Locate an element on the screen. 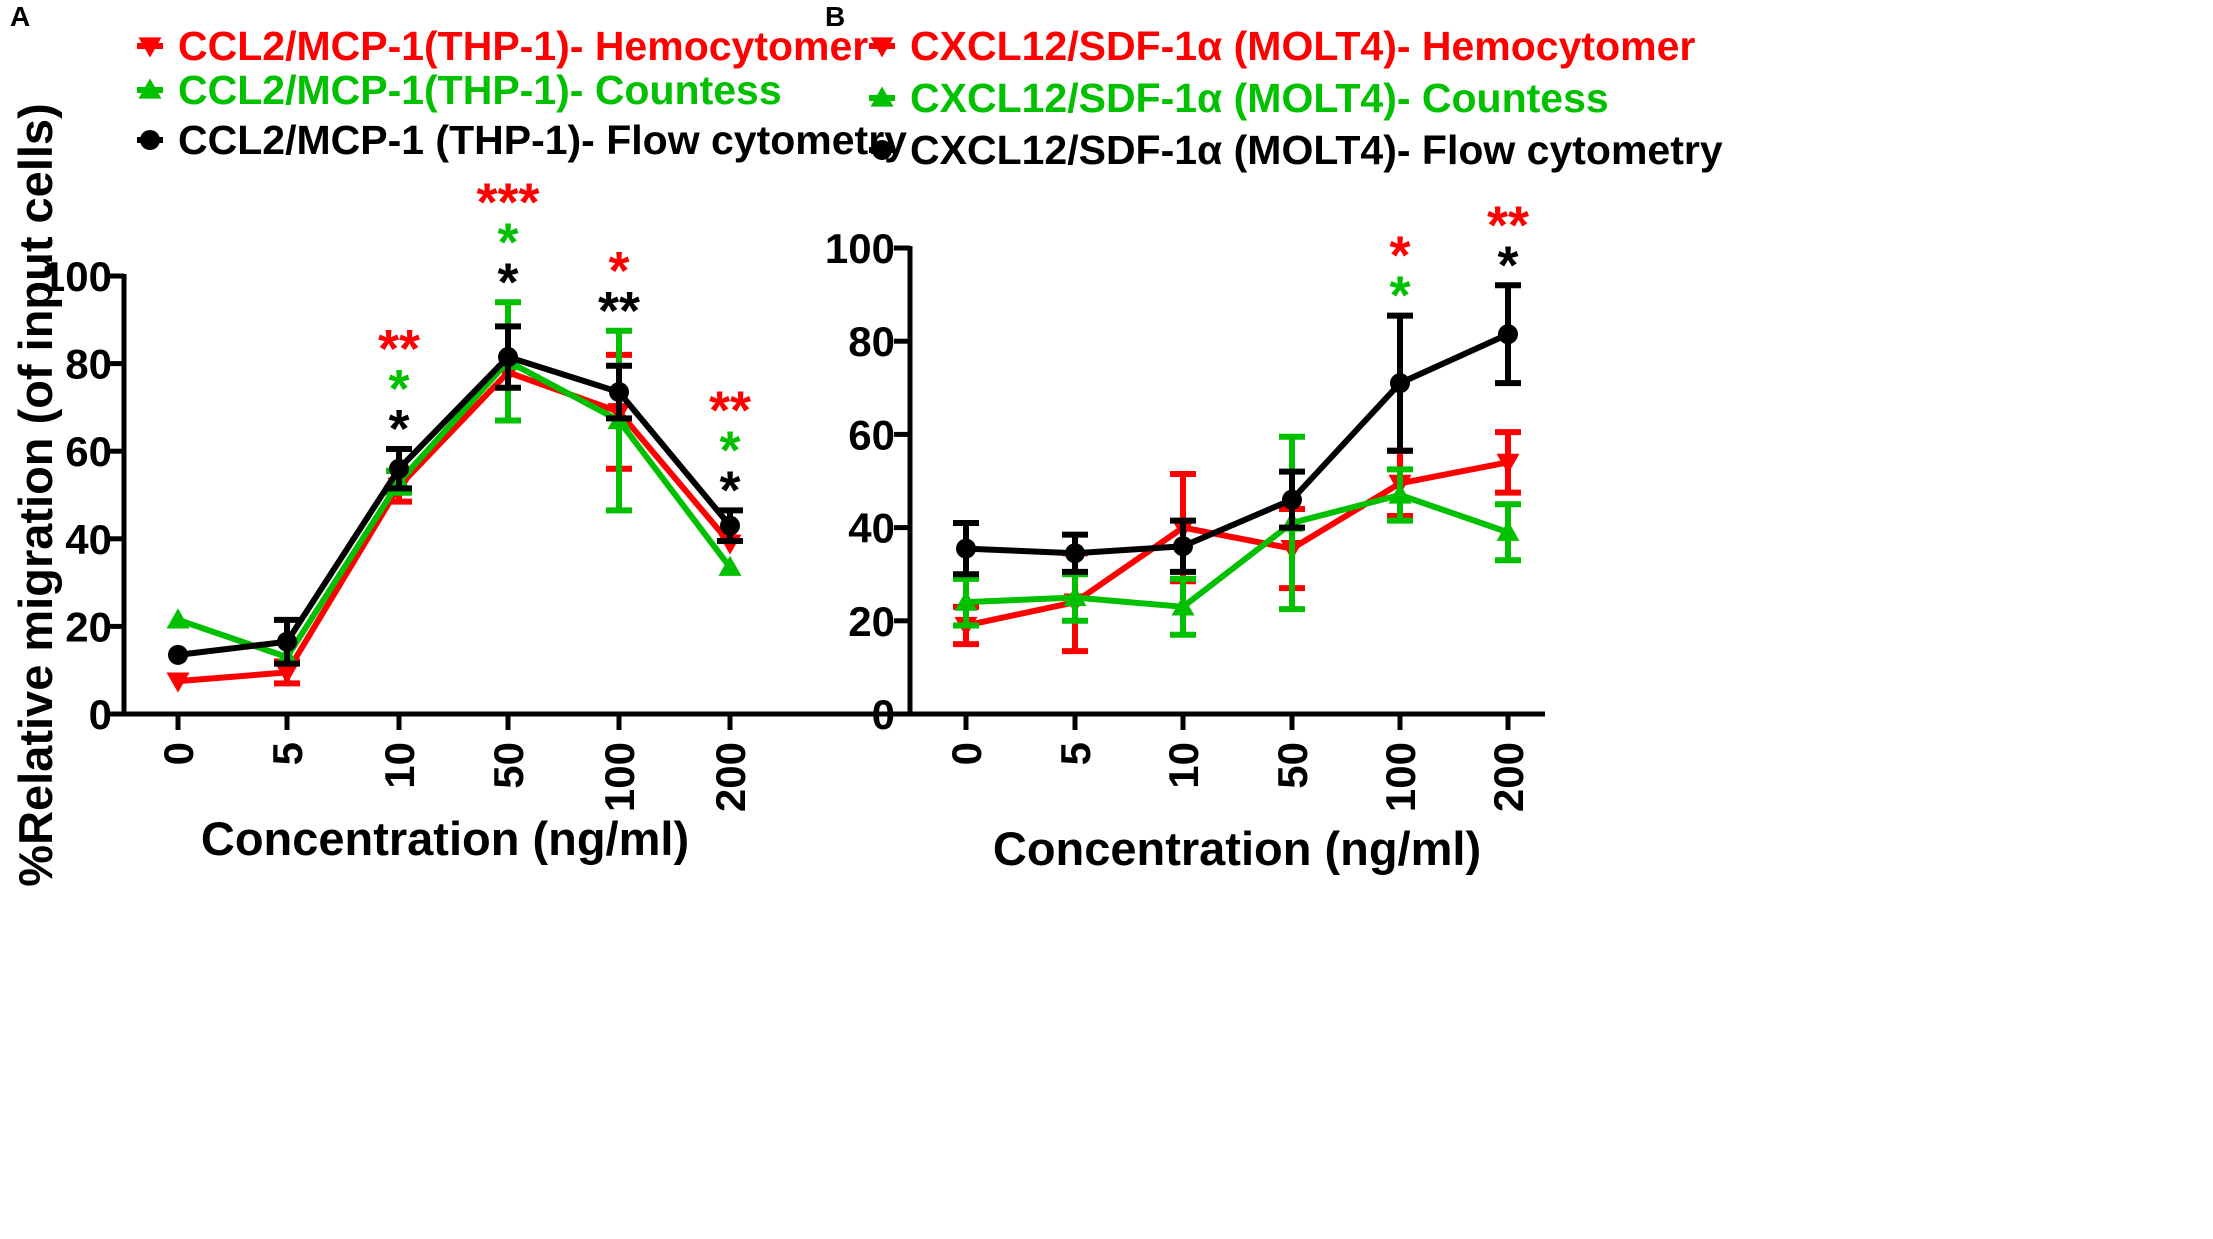 Image resolution: width=2213 pixels, height=1239 pixels. legend-label-flow-cytometry: CCL2/MCP-1 (THP-1)- Flow cytometry is located at coordinates (542, 140).